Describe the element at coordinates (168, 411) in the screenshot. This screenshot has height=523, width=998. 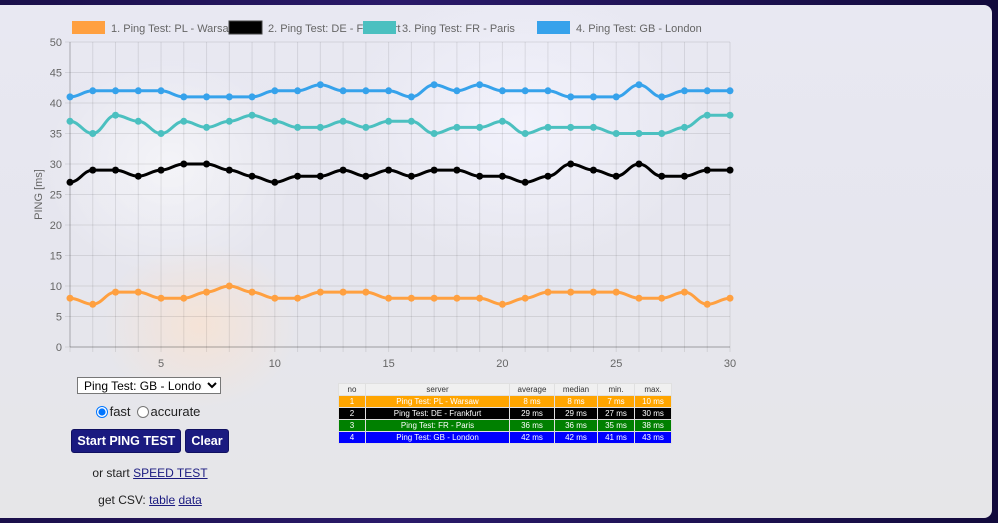
I see `accurate-radio-label: accurate` at that location.